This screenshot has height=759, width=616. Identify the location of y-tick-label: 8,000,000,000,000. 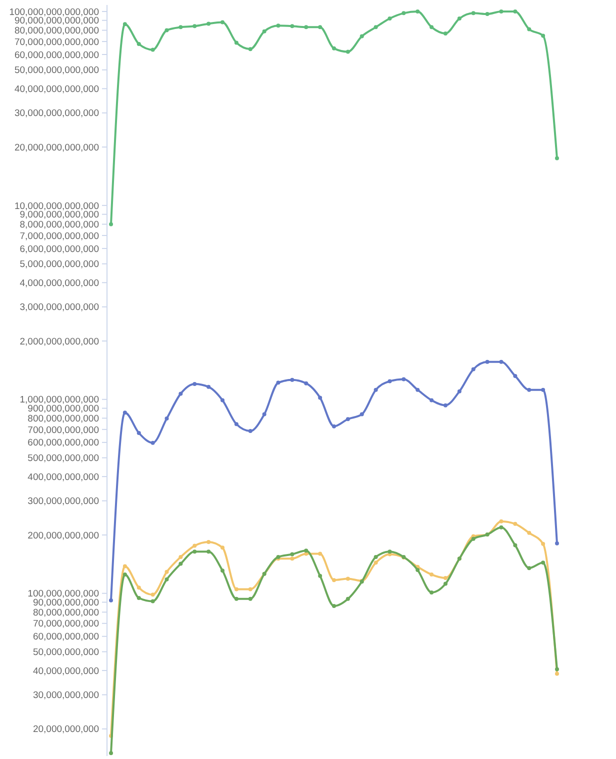
(59, 225).